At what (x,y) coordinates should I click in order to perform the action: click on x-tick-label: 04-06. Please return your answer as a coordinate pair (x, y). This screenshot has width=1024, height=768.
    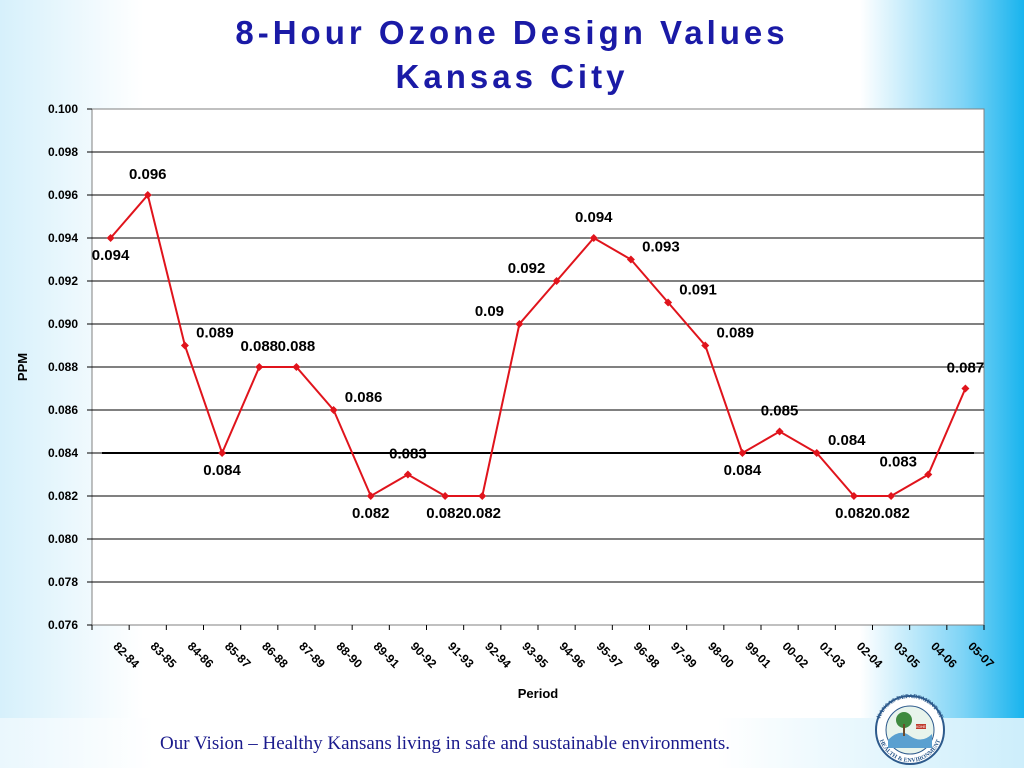
    Looking at the image, I should click on (944, 655).